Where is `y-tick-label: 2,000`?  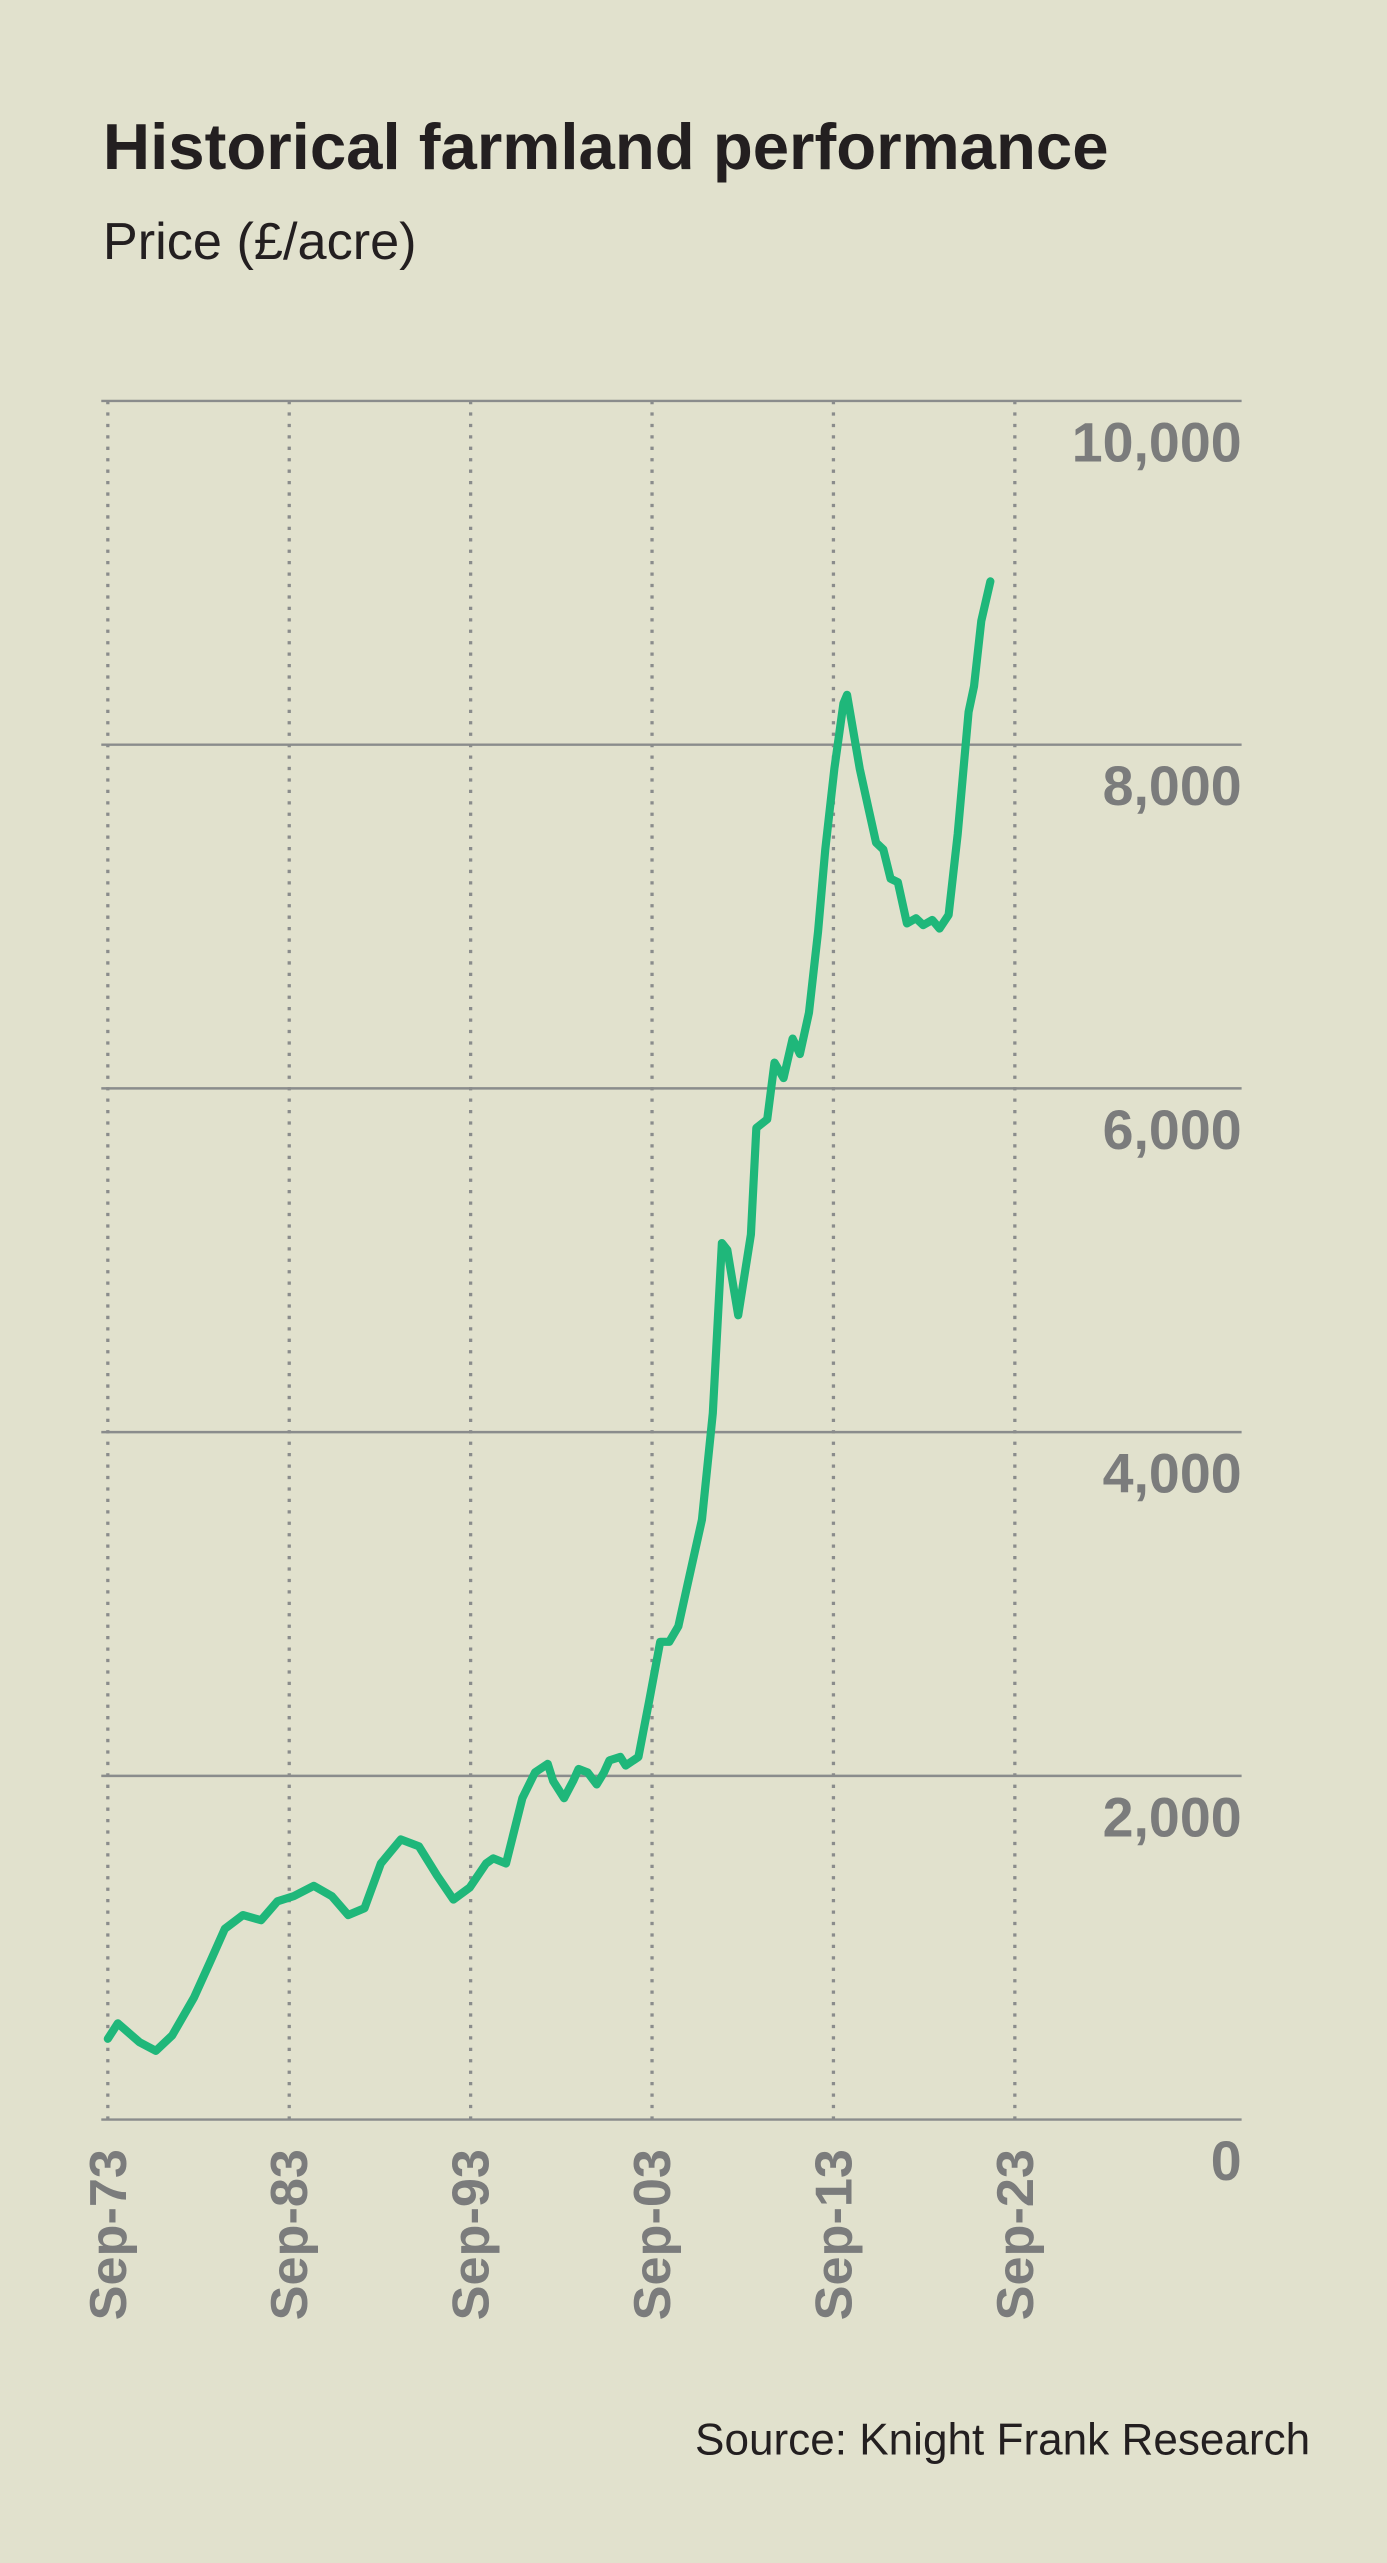
y-tick-label: 2,000 is located at coordinates (1172, 1817).